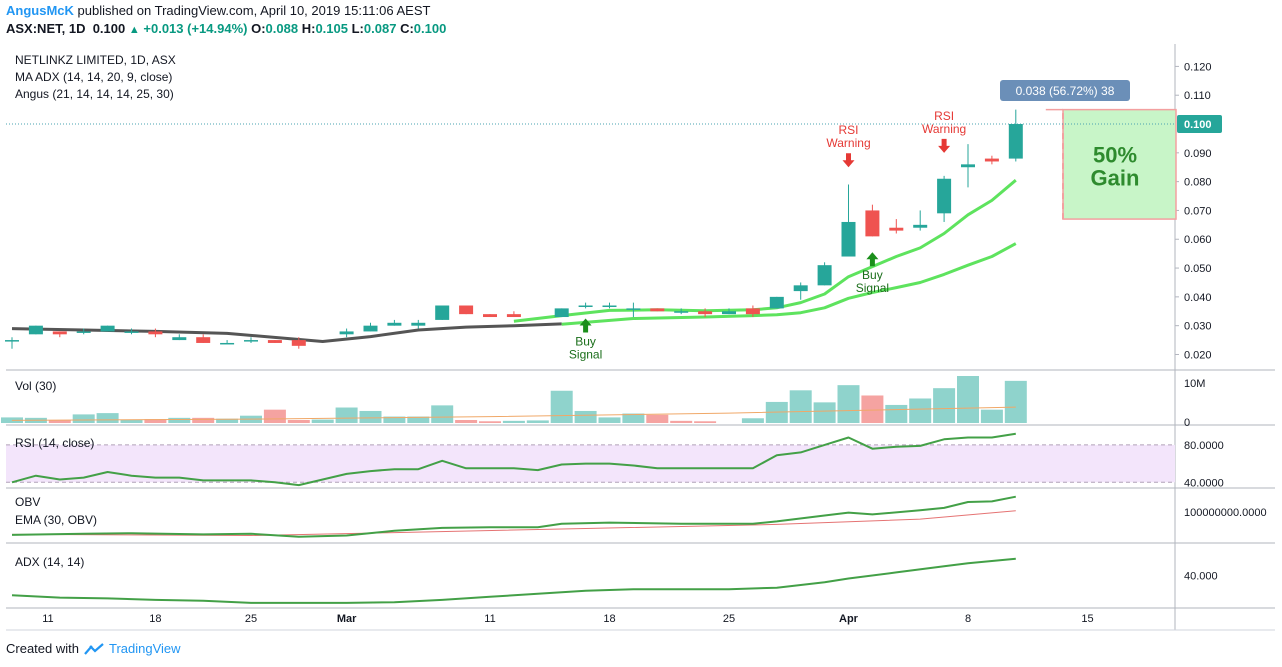  What do you see at coordinates (93, 77) in the screenshot?
I see `indicator-legend: MA ADX (14, 14, 20, 9, close)` at bounding box center [93, 77].